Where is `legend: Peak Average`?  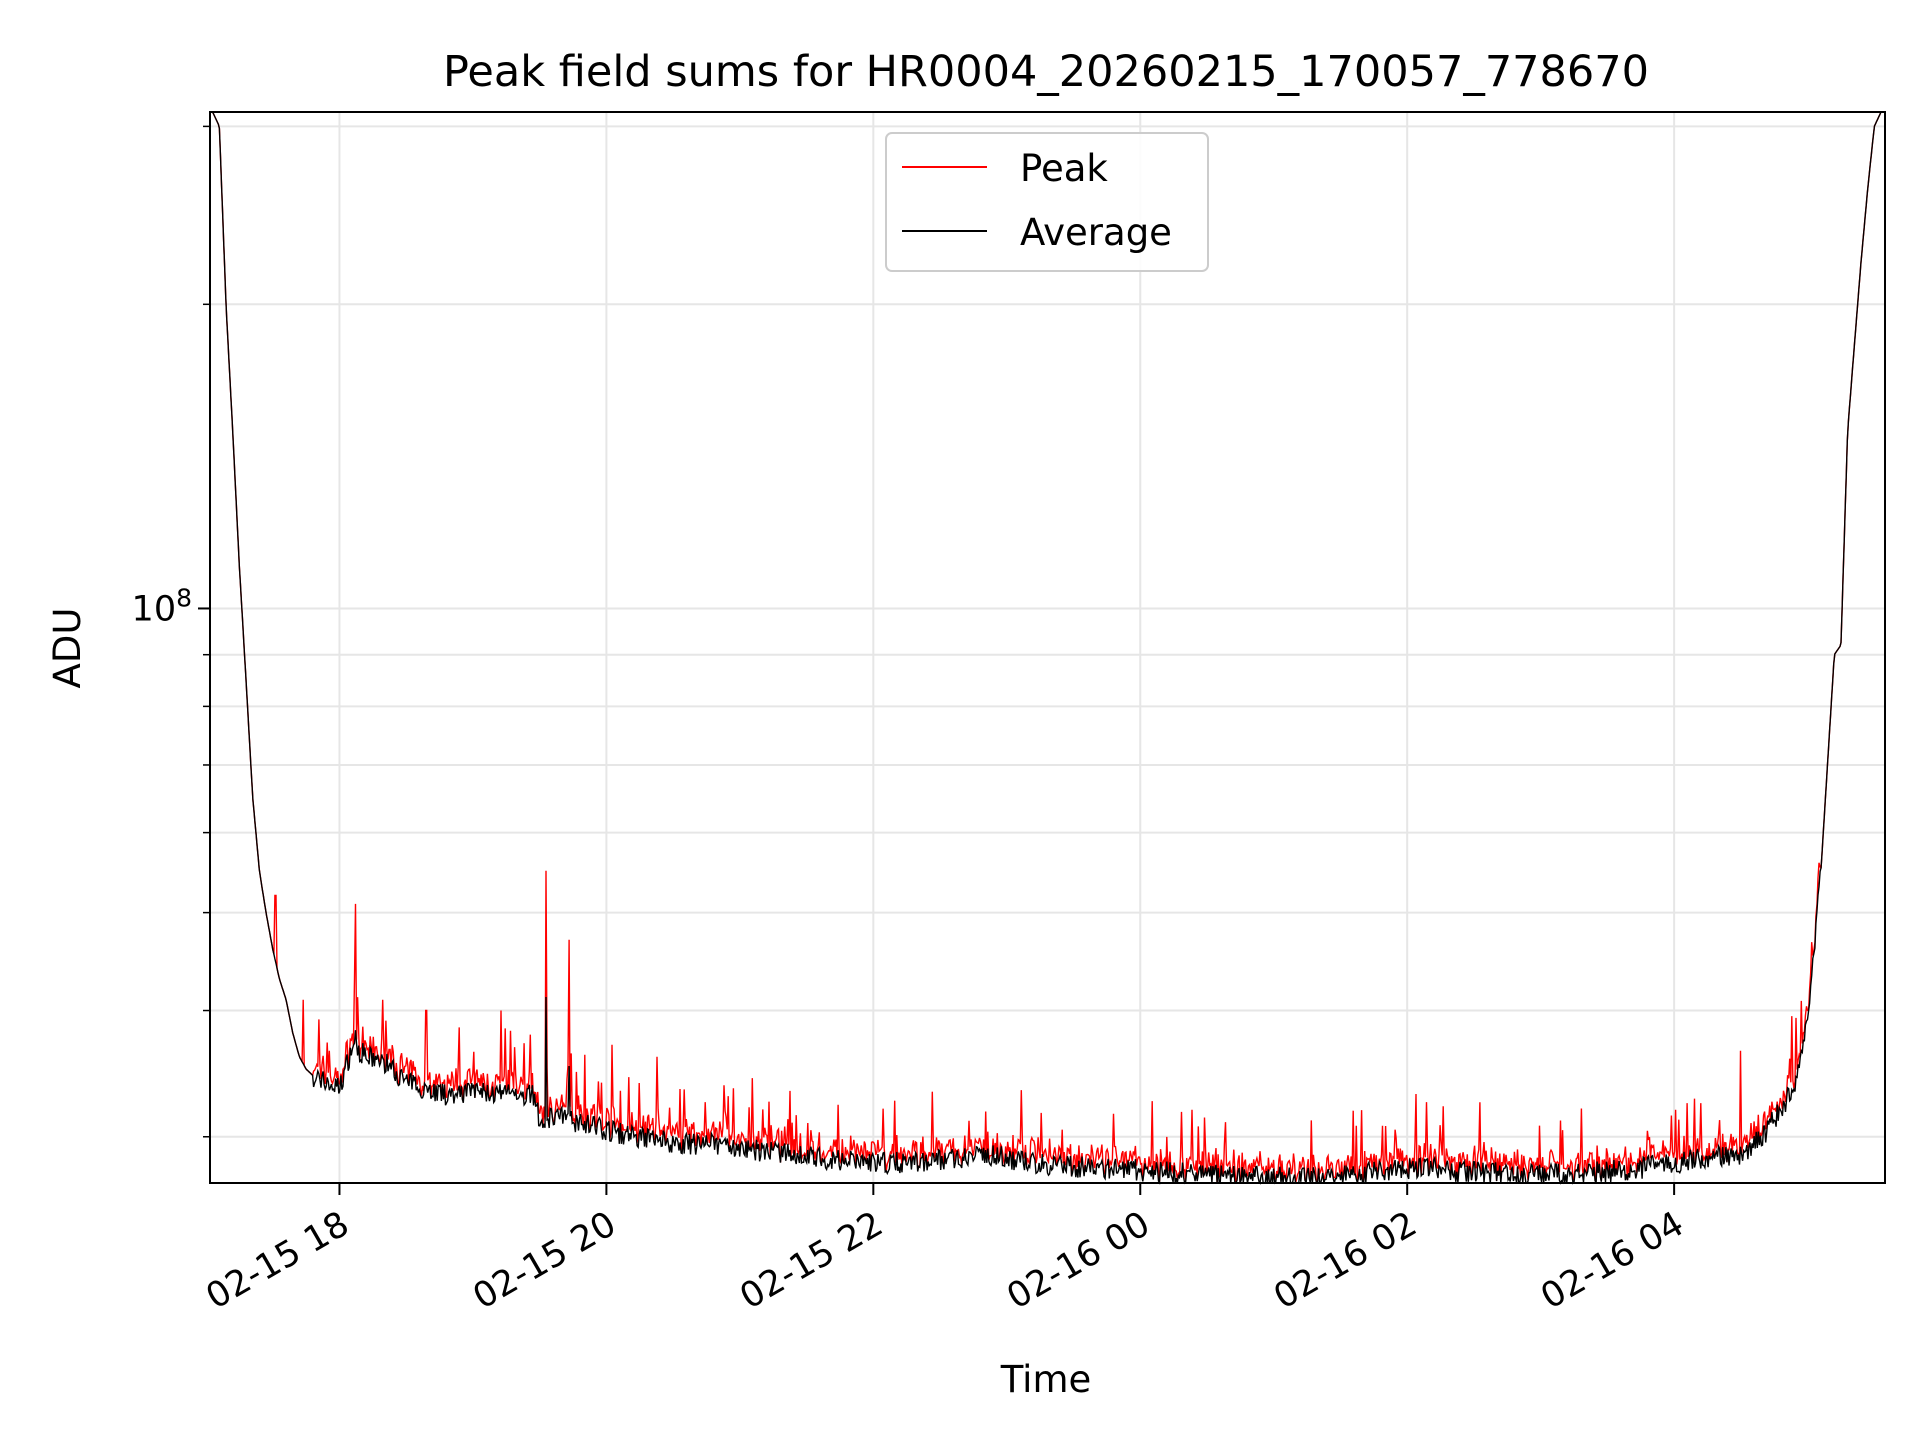
legend: Peak Average is located at coordinates (1047, 202).